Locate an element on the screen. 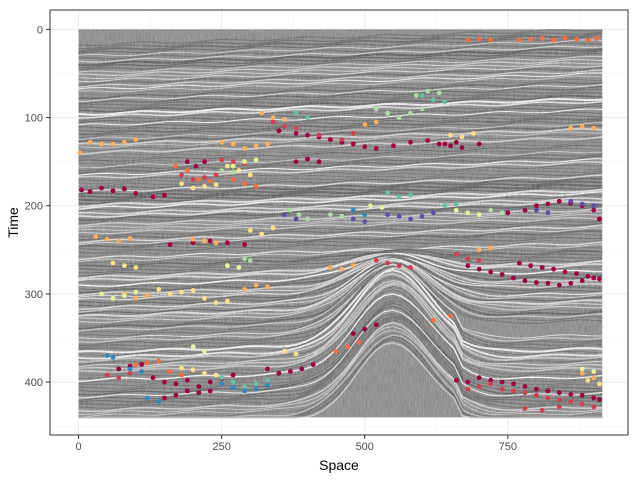 The height and width of the screenshot is (480, 640). y-tick-label: 0 is located at coordinates (40, 30).